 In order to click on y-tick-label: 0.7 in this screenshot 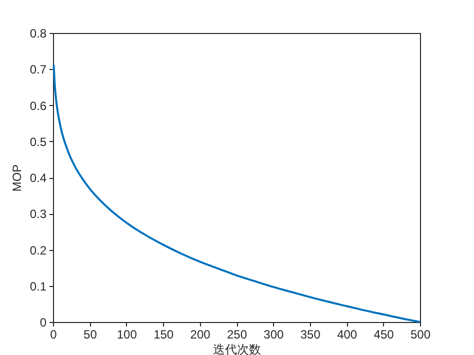, I will do `click(38, 69)`.